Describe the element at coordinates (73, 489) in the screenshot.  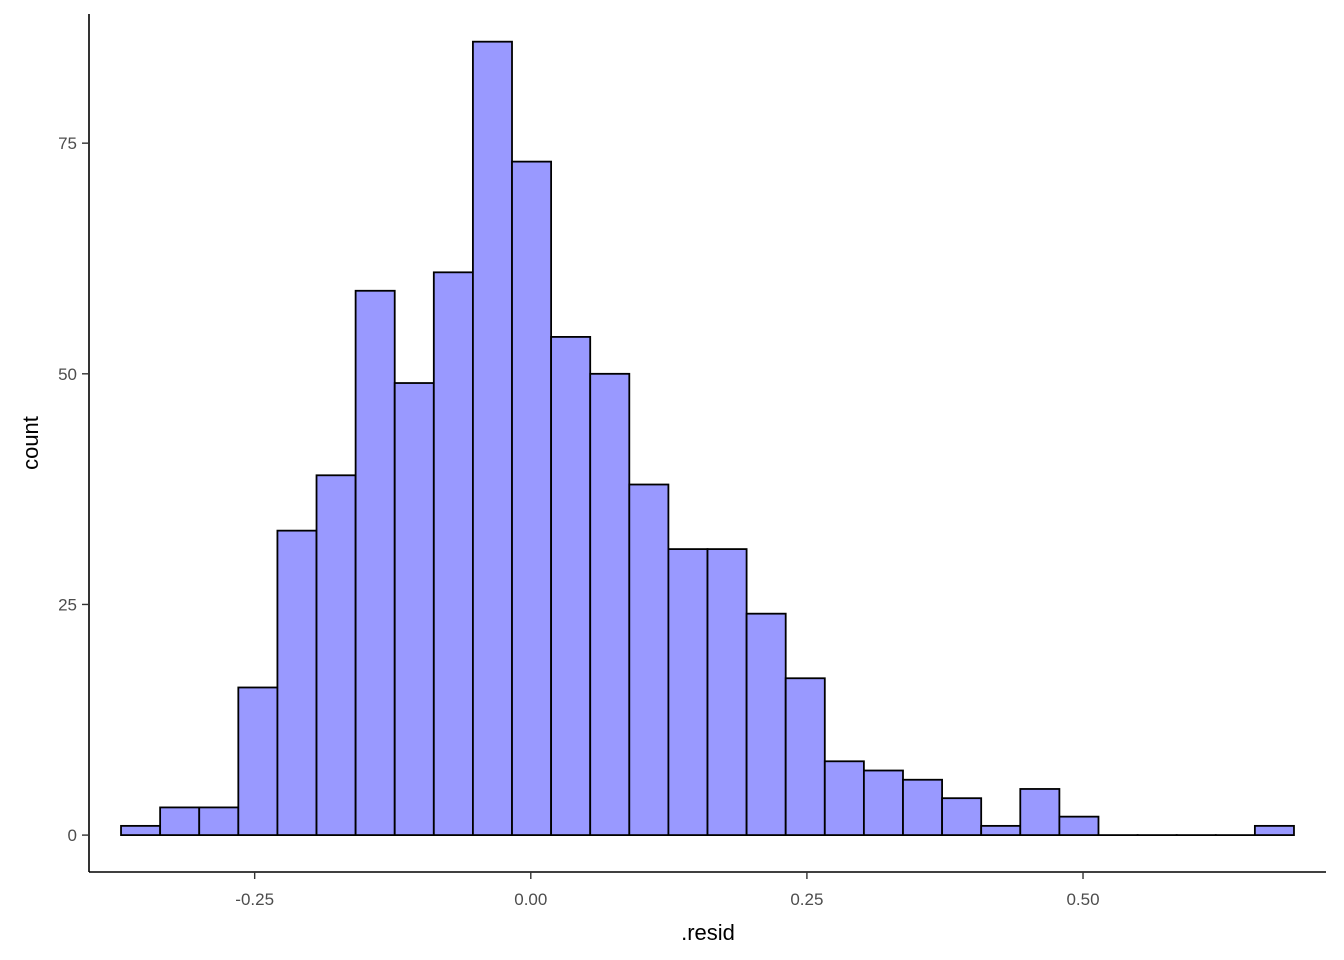
I see `y-axis-ticks: 0 25 50 75` at that location.